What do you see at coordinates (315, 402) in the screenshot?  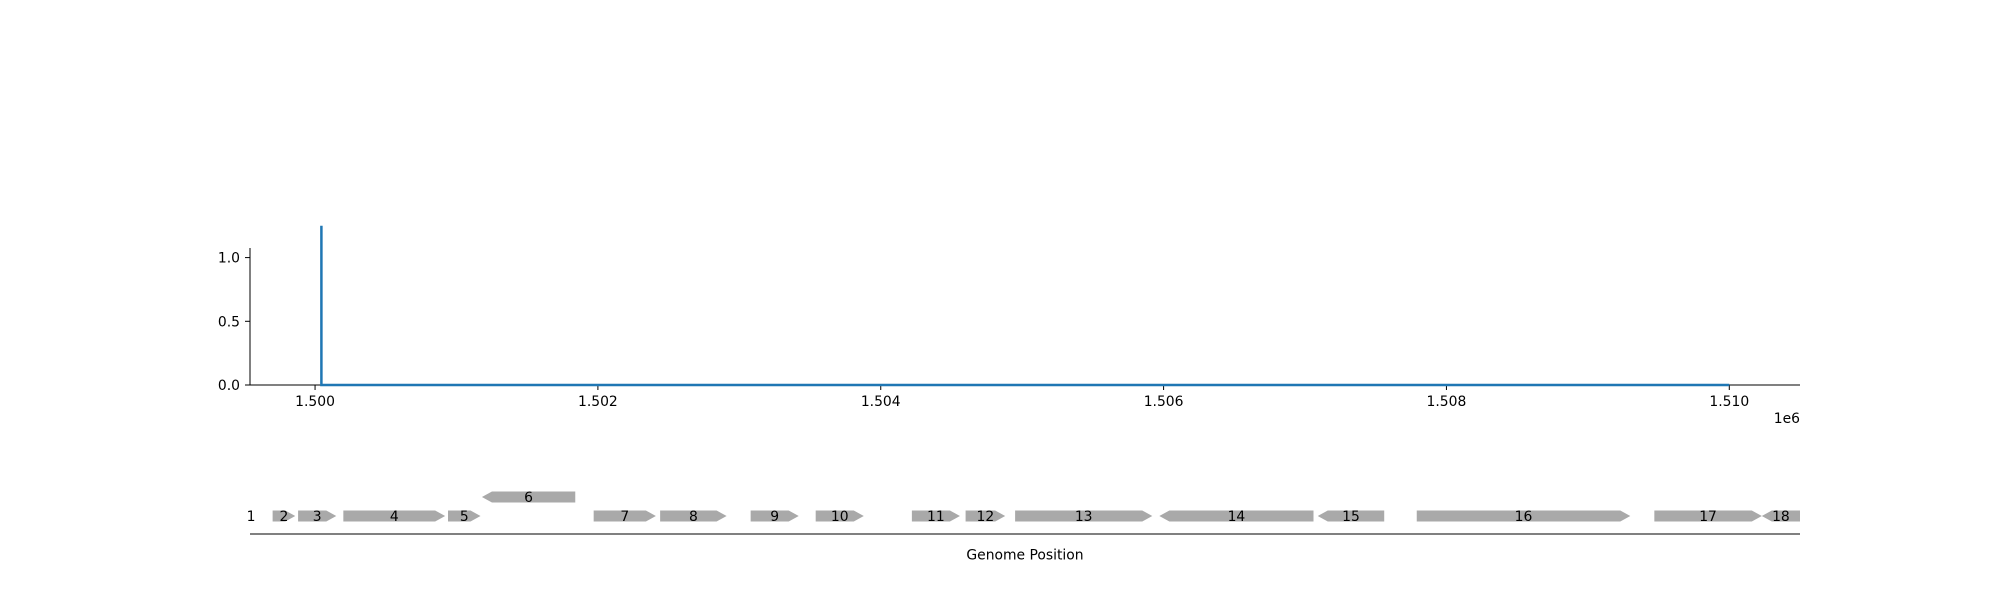 I see `x-tick-label: 1.500` at bounding box center [315, 402].